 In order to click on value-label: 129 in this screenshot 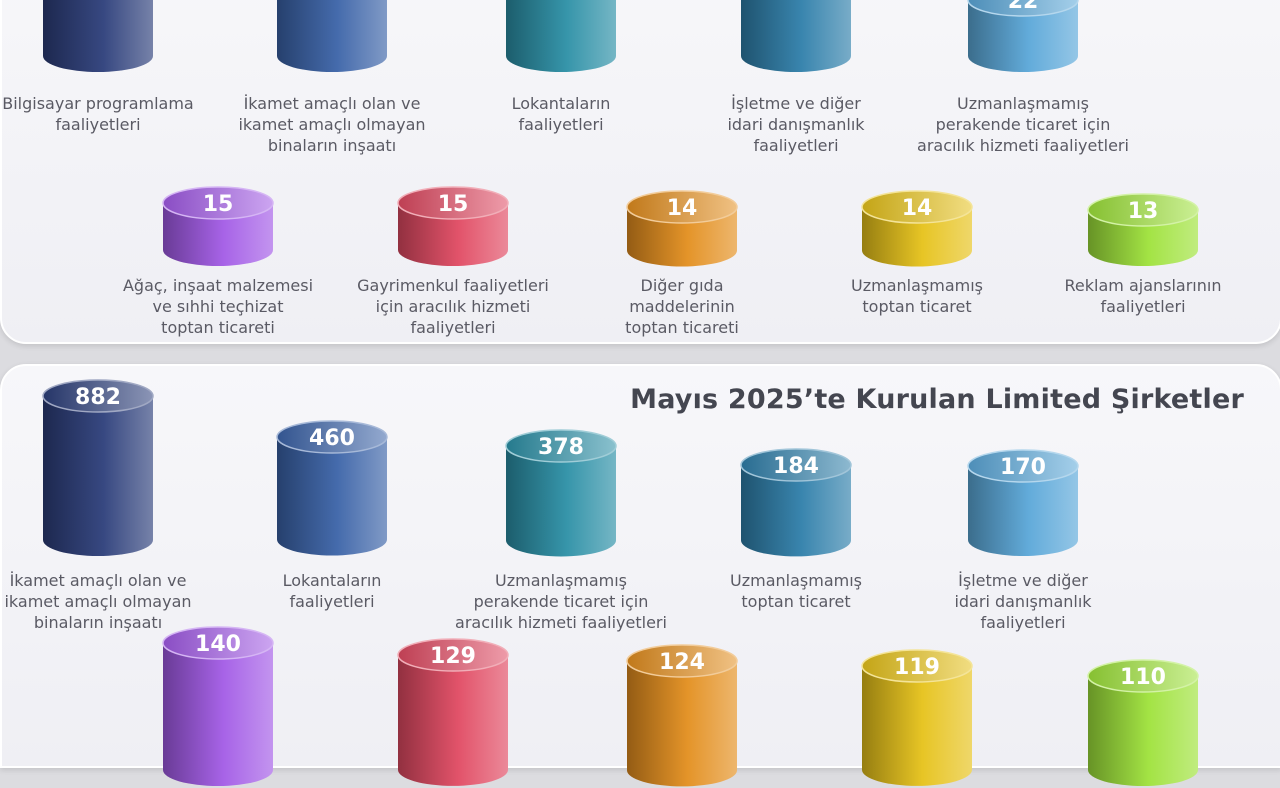, I will do `click(453, 656)`.